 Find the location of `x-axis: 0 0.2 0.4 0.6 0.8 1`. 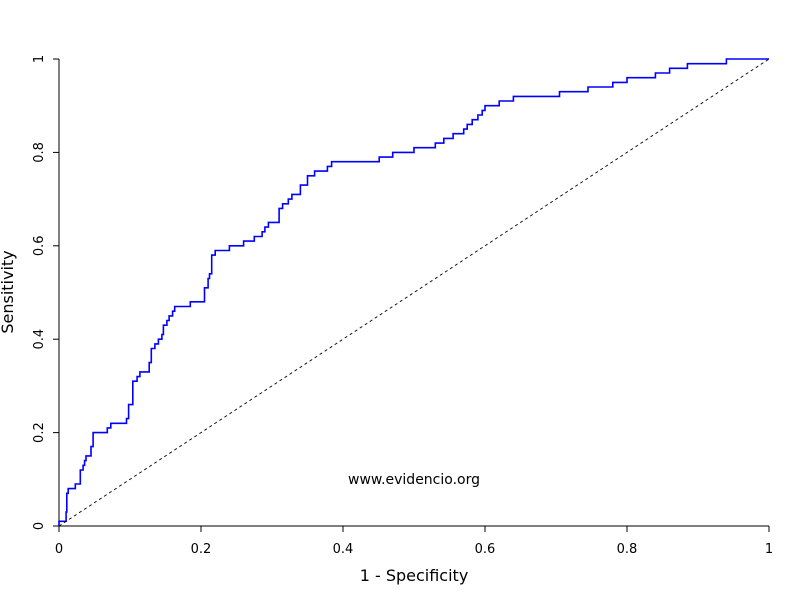

x-axis: 0 0.2 0.4 0.6 0.8 1 is located at coordinates (414, 541).